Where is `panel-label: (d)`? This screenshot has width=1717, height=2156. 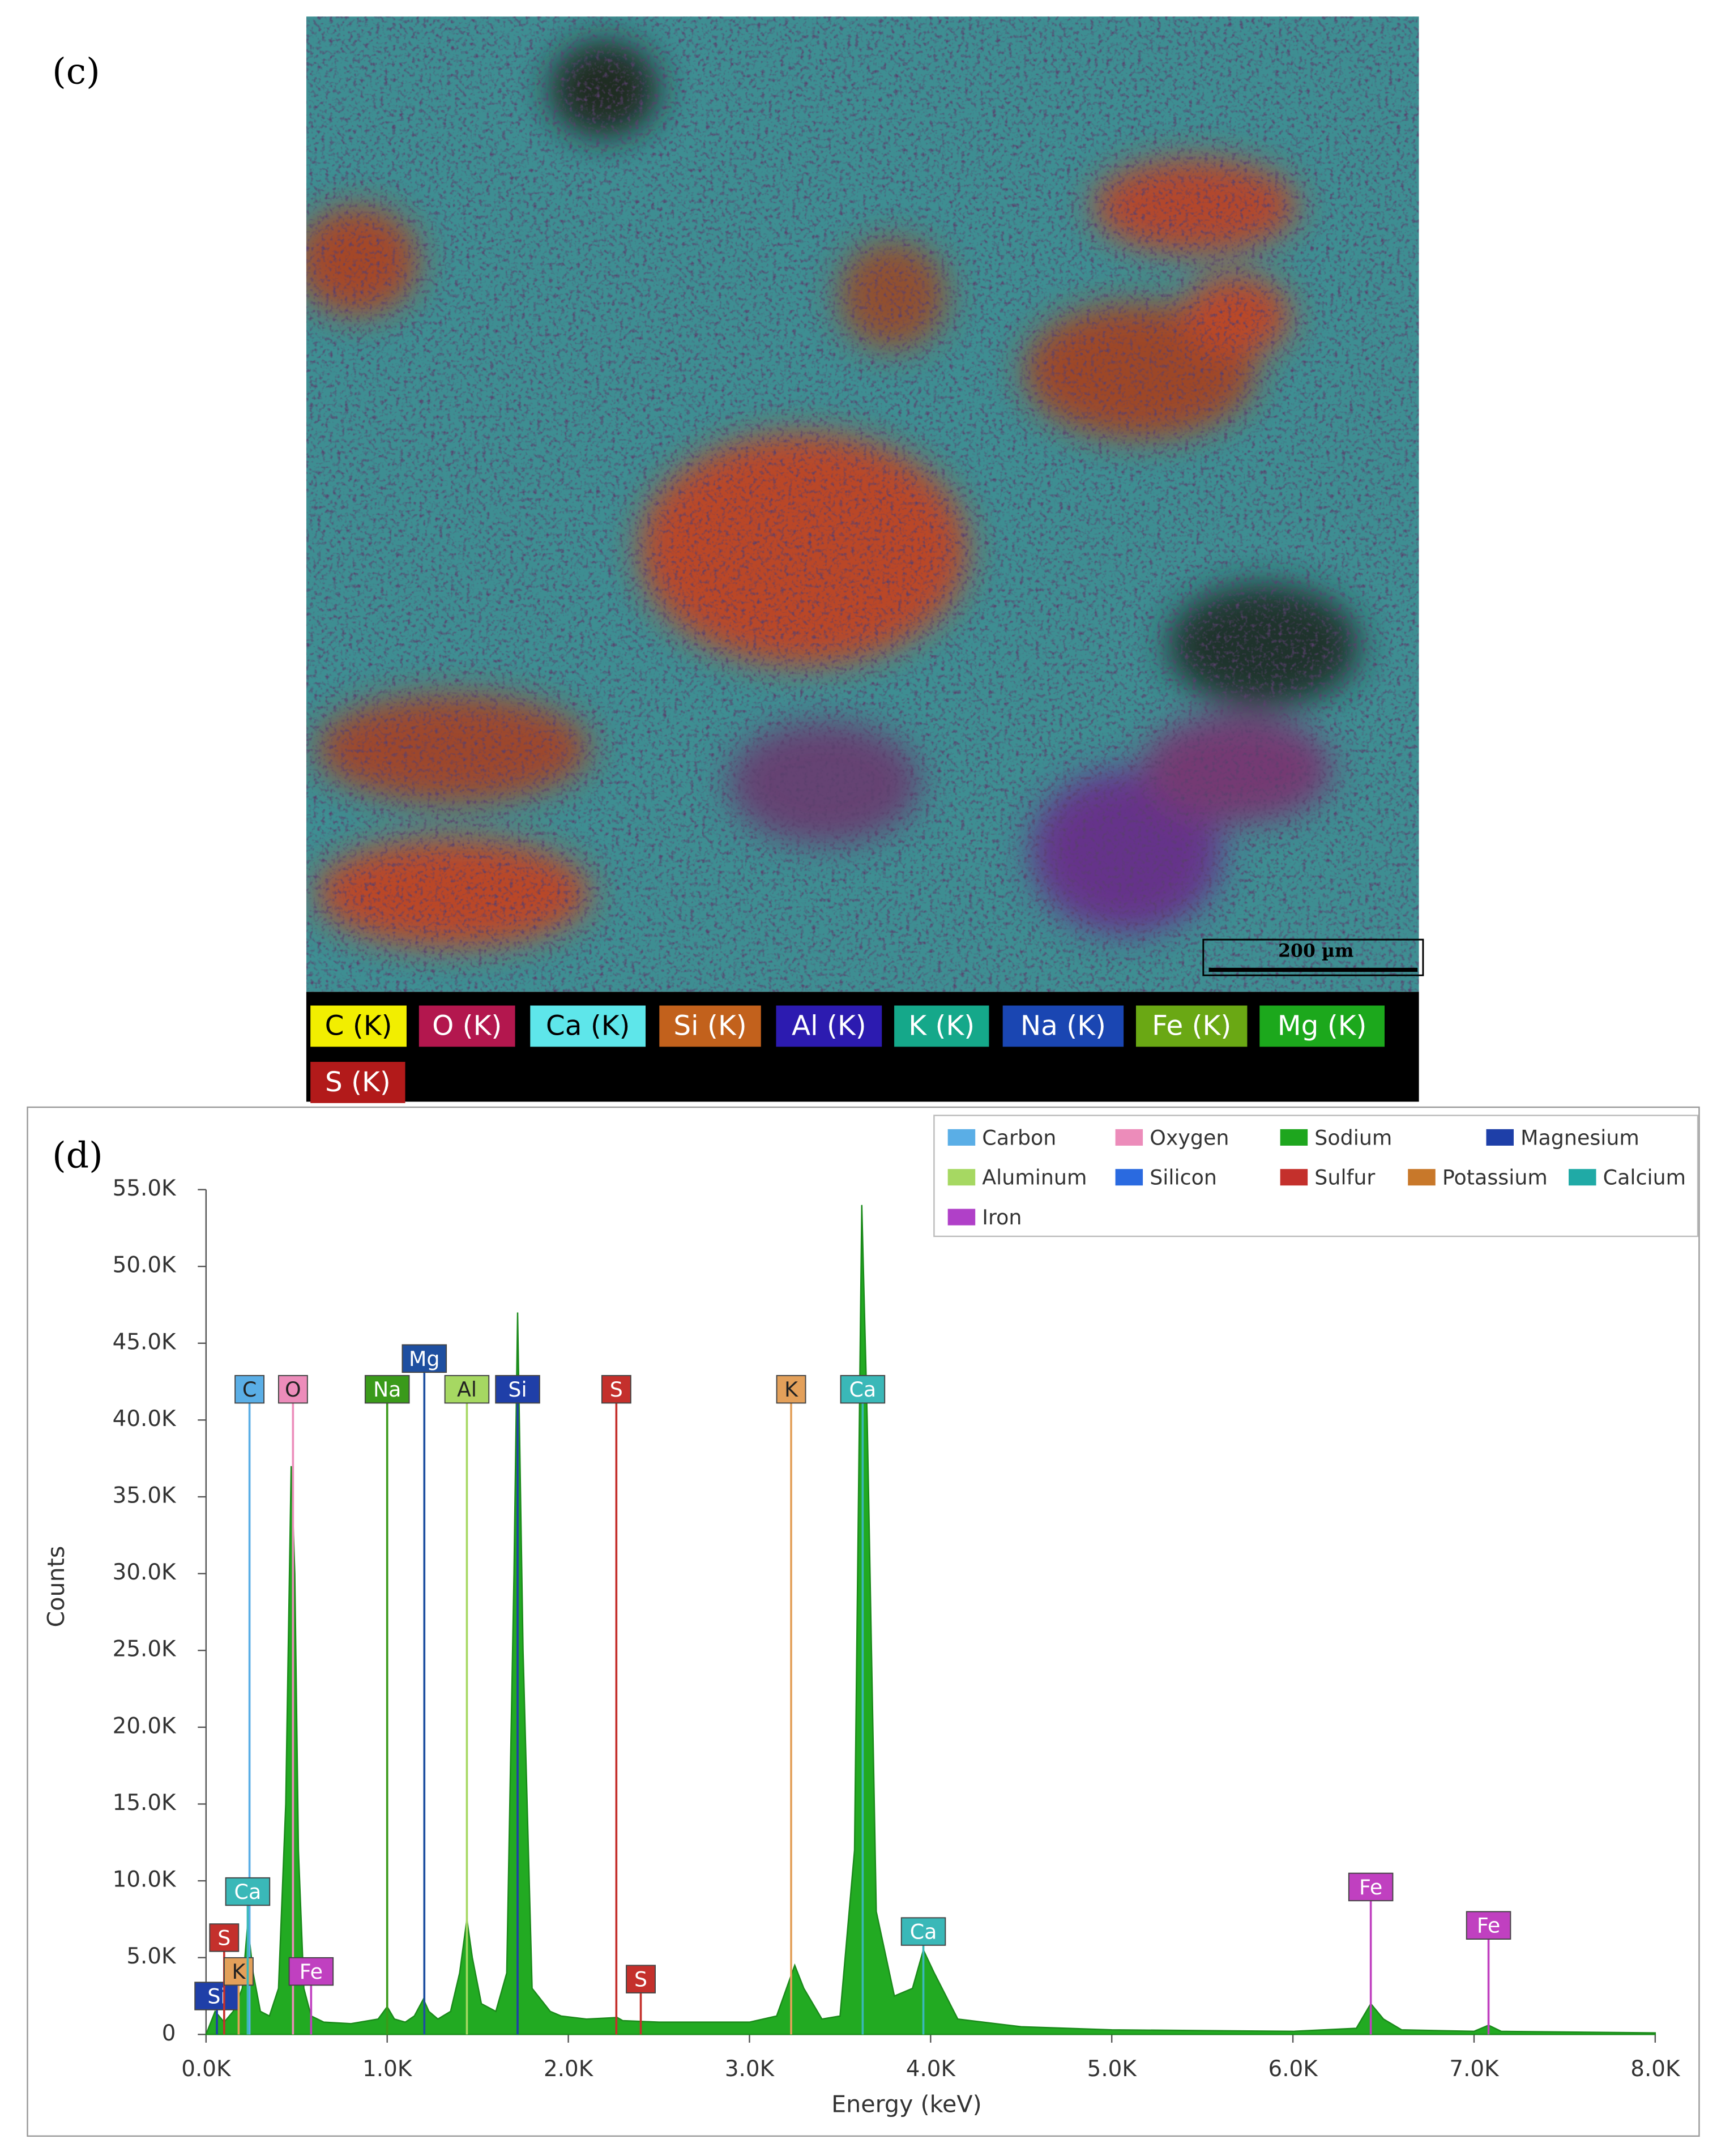 panel-label: (d) is located at coordinates (77, 1155).